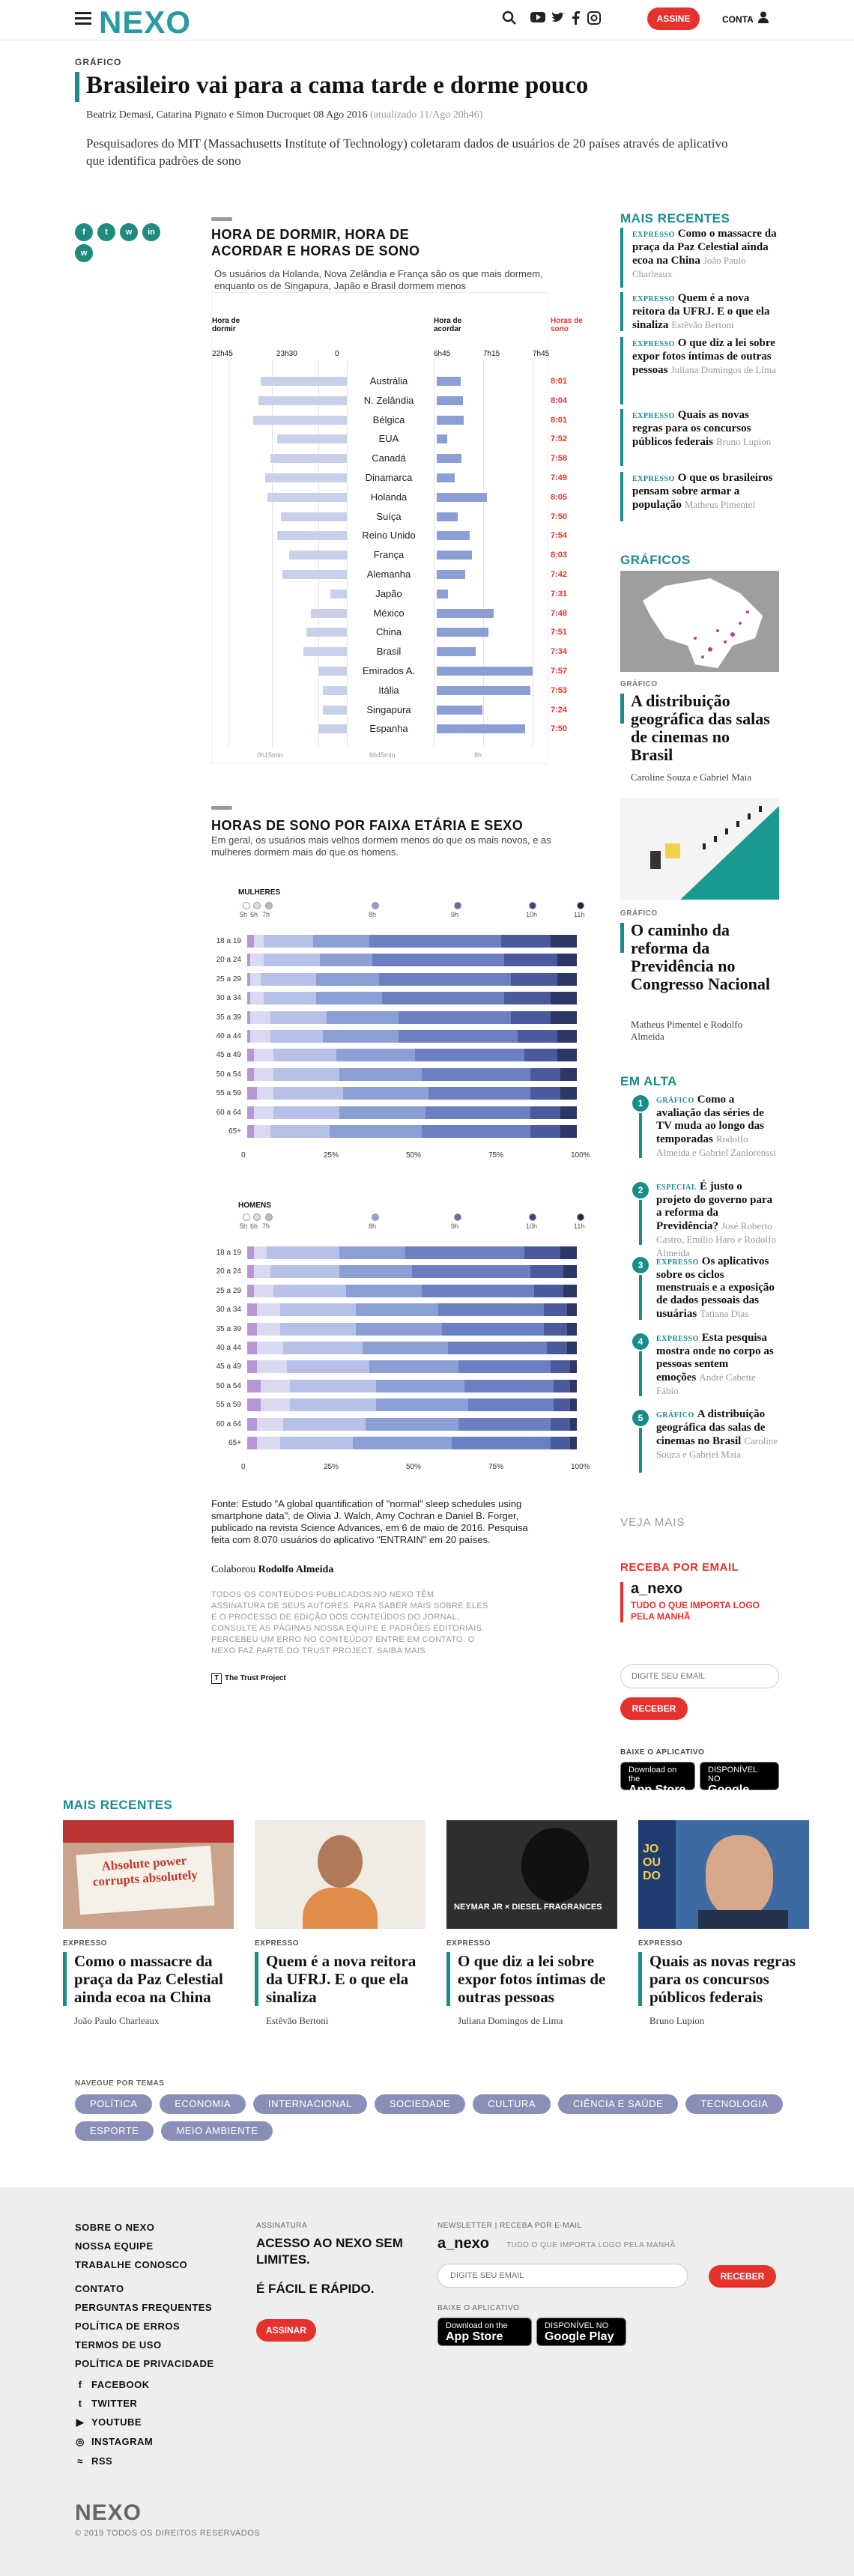  What do you see at coordinates (118, 2345) in the screenshot?
I see `footer-link: TERMOS DE USO` at bounding box center [118, 2345].